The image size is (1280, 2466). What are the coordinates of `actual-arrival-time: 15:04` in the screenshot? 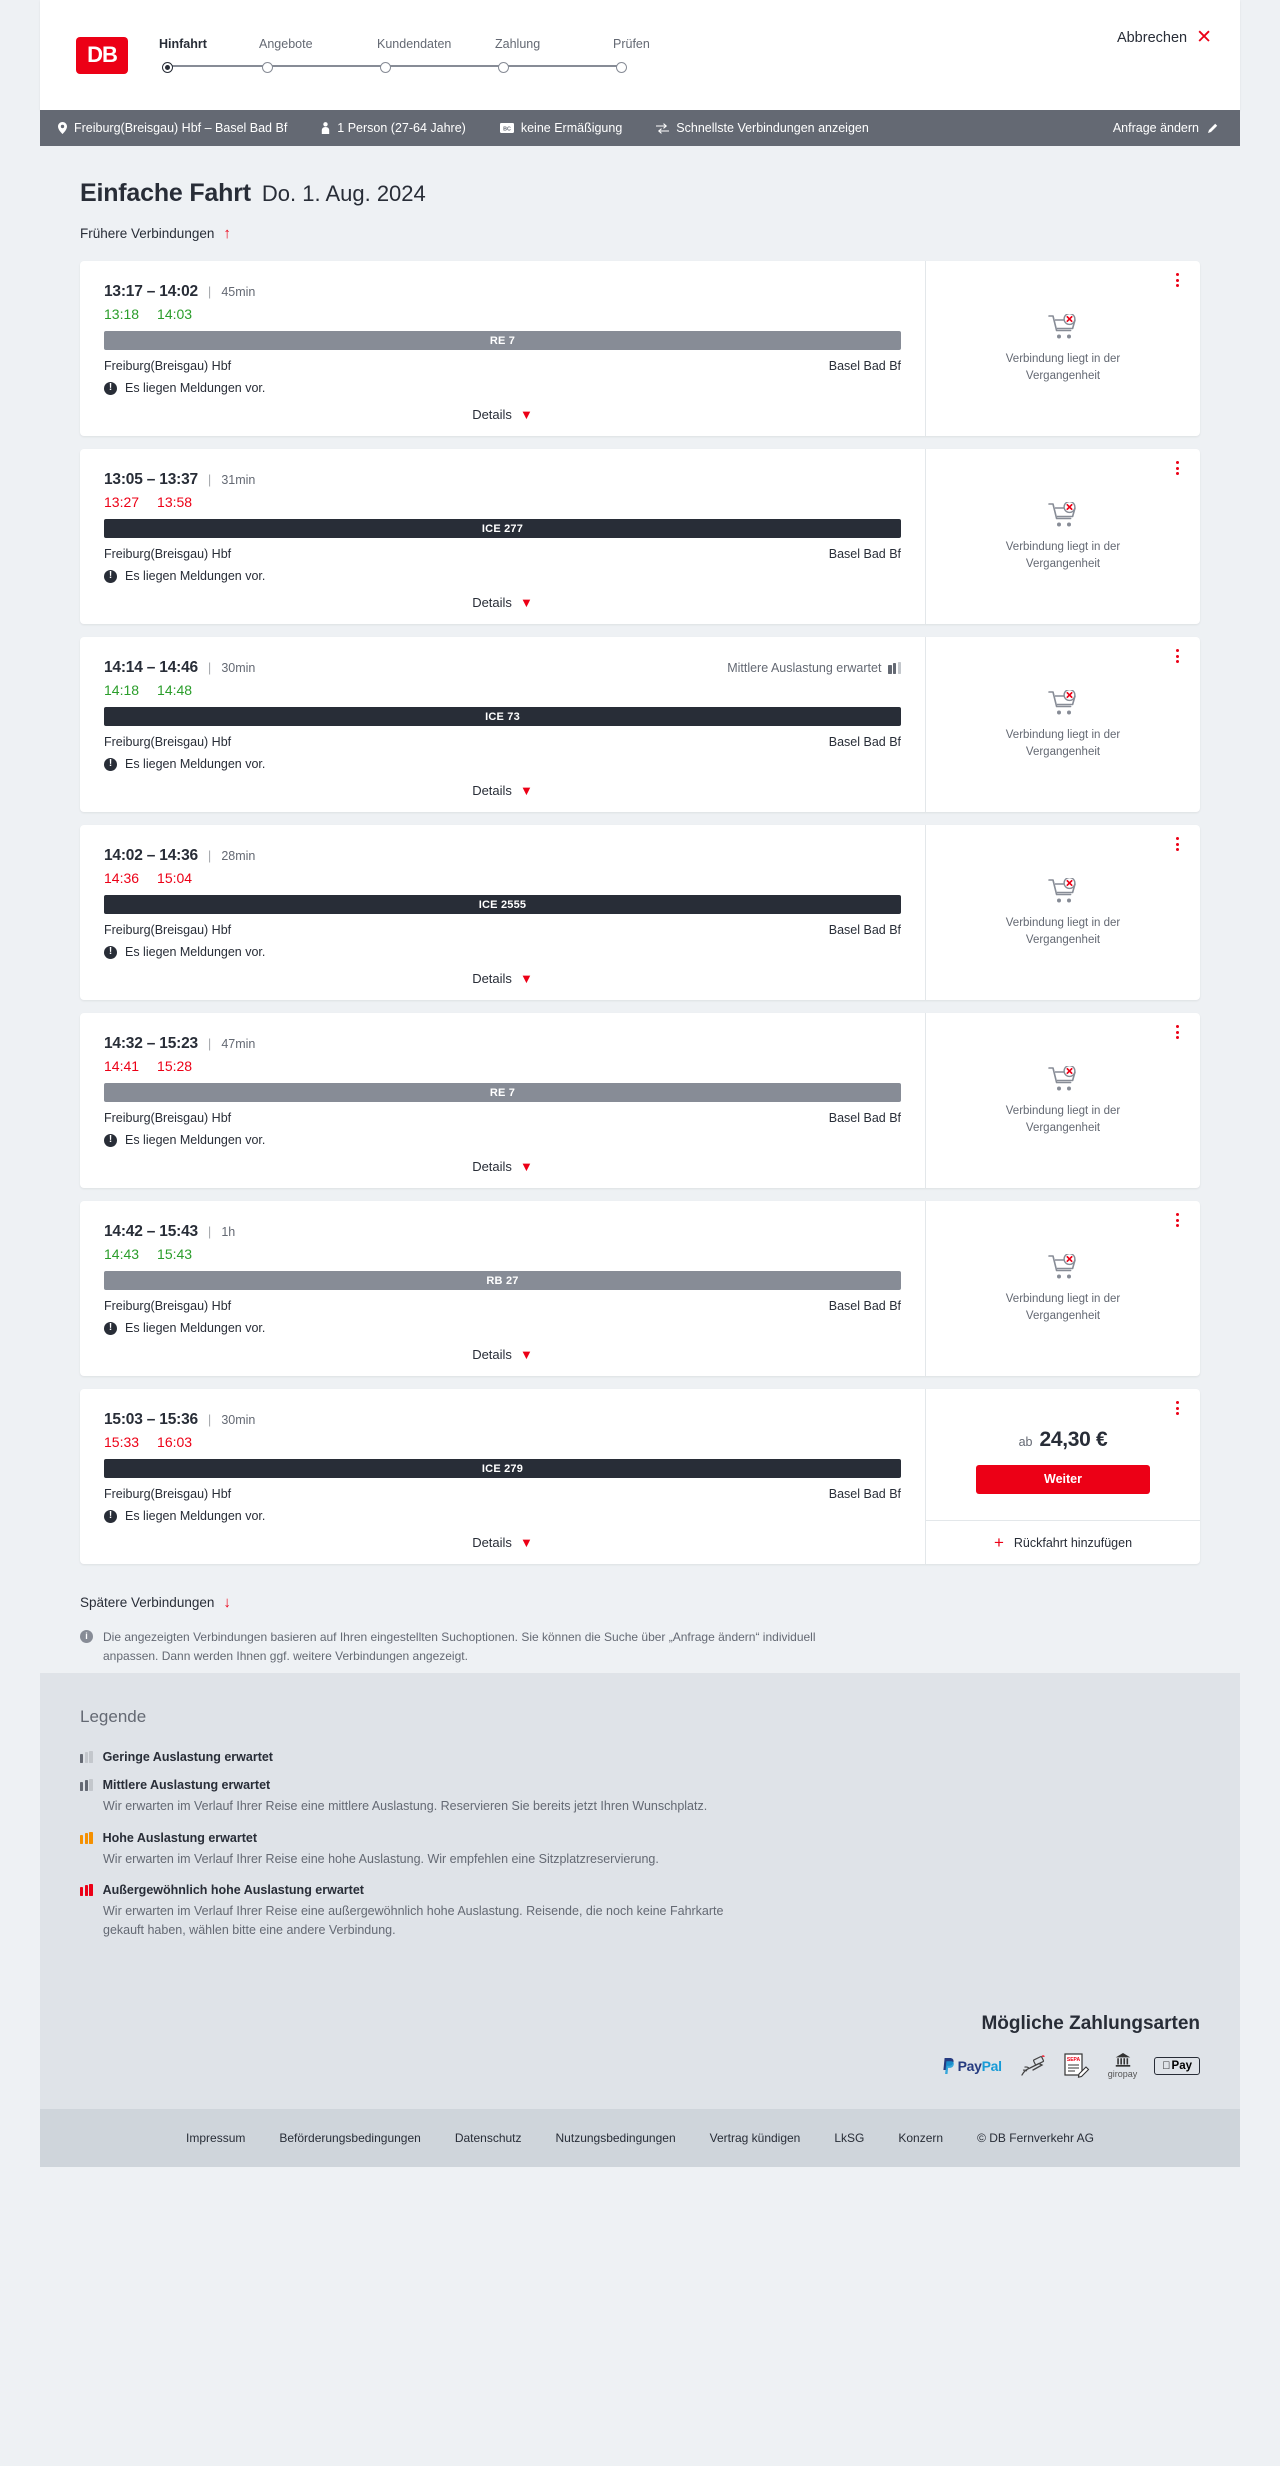 It's located at (175, 878).